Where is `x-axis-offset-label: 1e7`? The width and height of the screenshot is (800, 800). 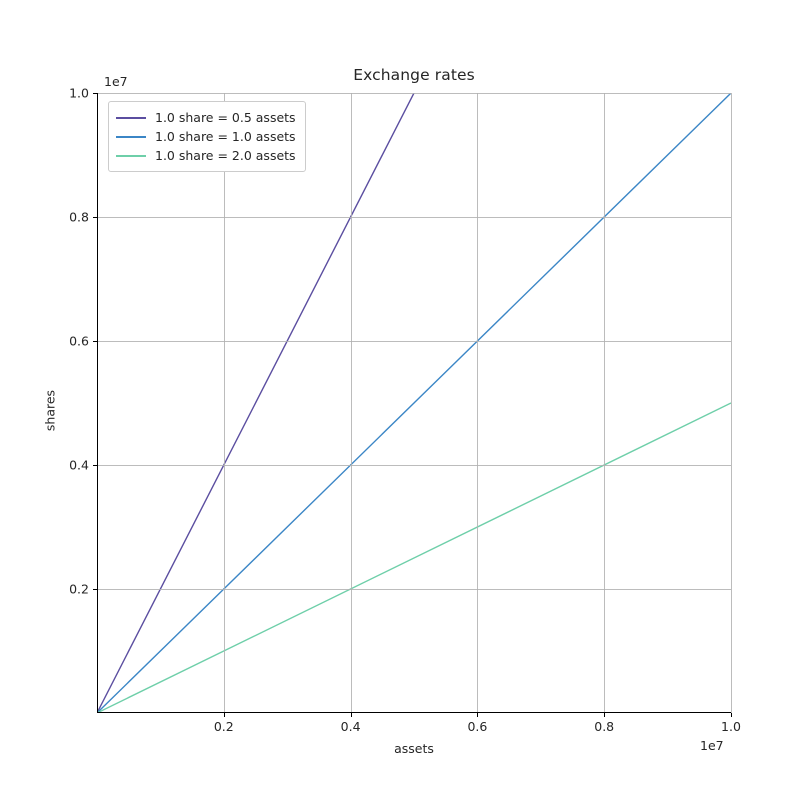 x-axis-offset-label: 1e7 is located at coordinates (712, 745).